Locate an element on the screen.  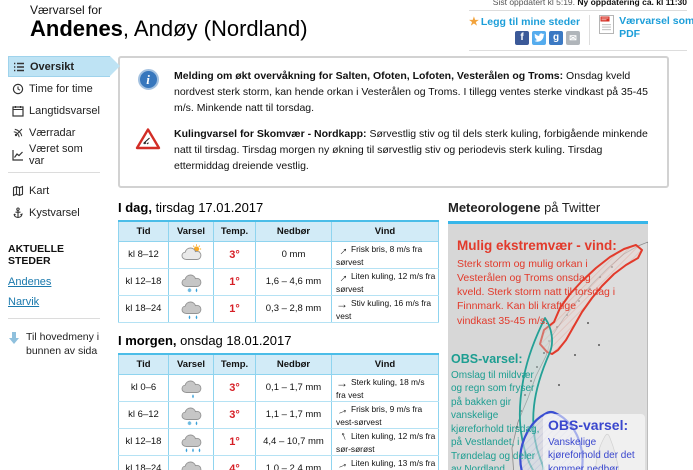
sidebar-item-label: Langtidsvarsel is located at coordinates (64, 110).